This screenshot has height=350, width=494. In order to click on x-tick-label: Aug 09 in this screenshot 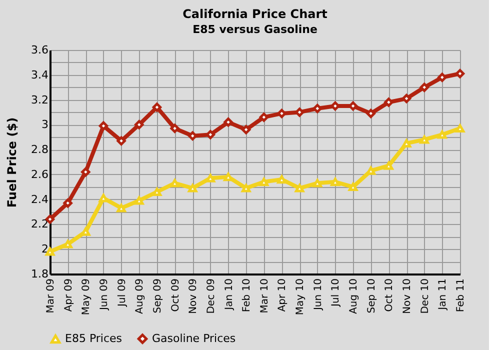, I will do `click(140, 296)`.